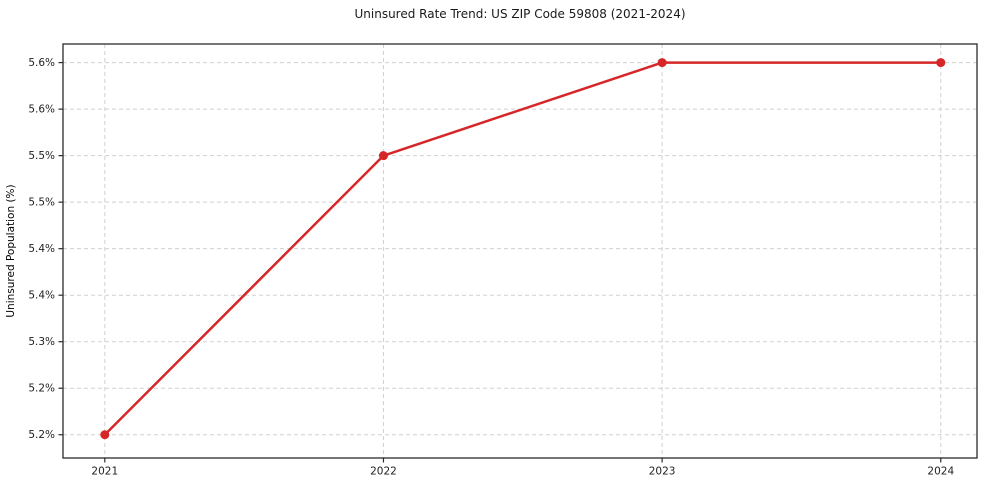 This screenshot has width=989, height=490. What do you see at coordinates (662, 472) in the screenshot?
I see `x-tick-label: 2023` at bounding box center [662, 472].